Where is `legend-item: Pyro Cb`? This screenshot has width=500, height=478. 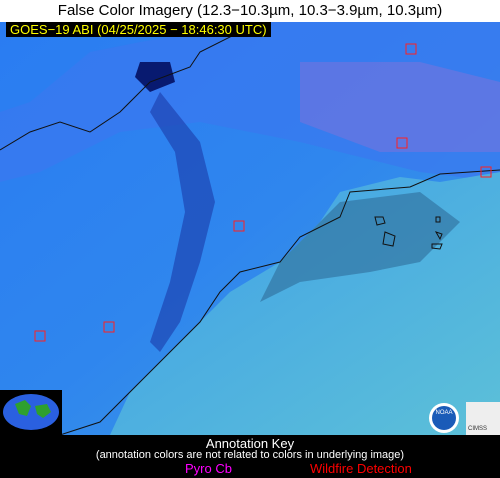
legend-item: Pyro Cb is located at coordinates (208, 468).